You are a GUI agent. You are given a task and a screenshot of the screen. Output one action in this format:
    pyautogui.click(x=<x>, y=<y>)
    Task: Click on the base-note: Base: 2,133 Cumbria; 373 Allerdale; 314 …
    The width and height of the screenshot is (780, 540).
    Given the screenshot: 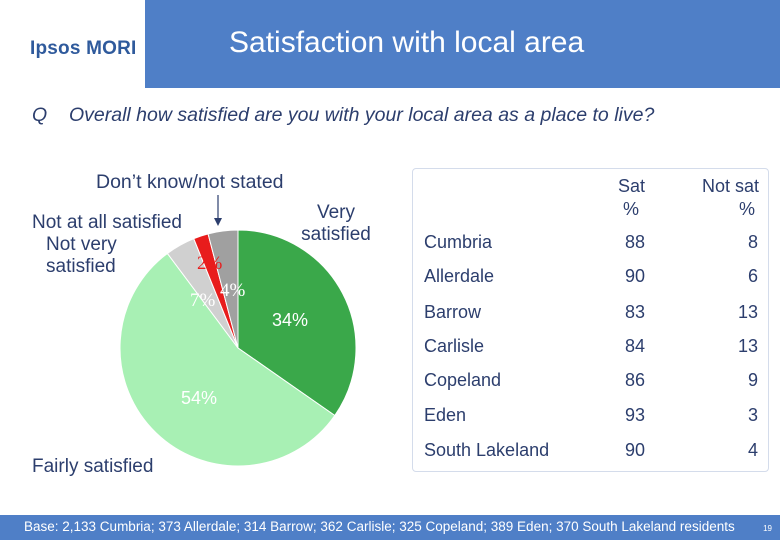 What is the action you would take?
    pyautogui.click(x=379, y=526)
    